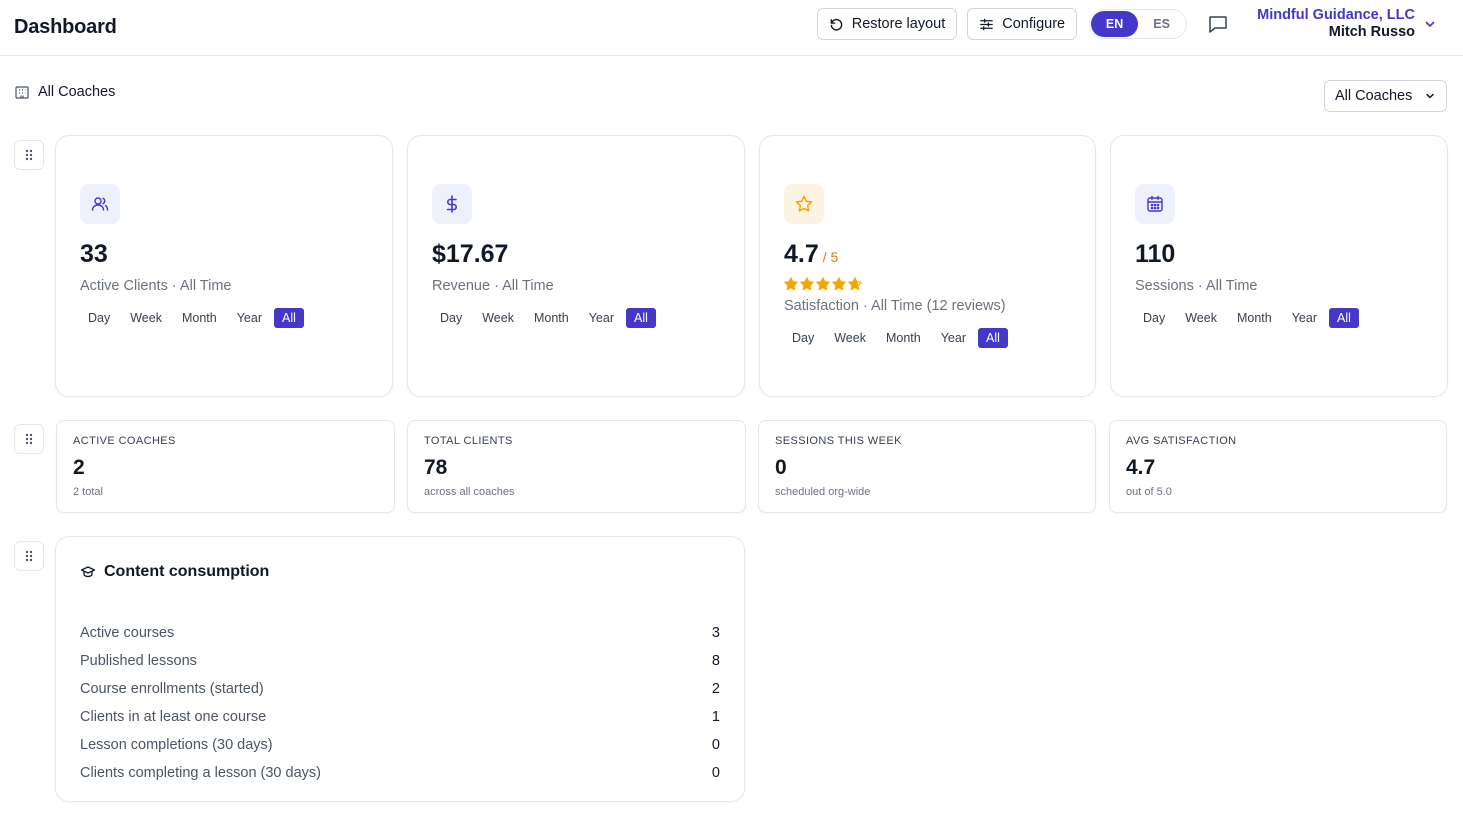 This screenshot has height=821, width=1463. What do you see at coordinates (400, 745) in the screenshot?
I see `list-item: Lesson completions (30 days) 0` at bounding box center [400, 745].